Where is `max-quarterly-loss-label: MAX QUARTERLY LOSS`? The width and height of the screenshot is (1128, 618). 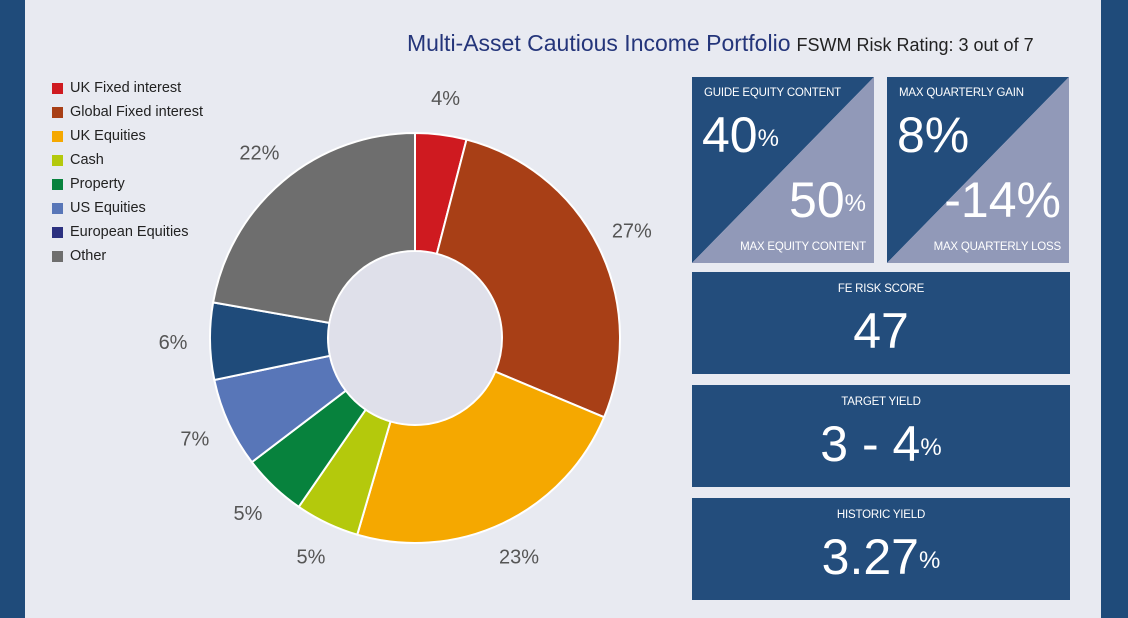 max-quarterly-loss-label: MAX QUARTERLY LOSS is located at coordinates (997, 247).